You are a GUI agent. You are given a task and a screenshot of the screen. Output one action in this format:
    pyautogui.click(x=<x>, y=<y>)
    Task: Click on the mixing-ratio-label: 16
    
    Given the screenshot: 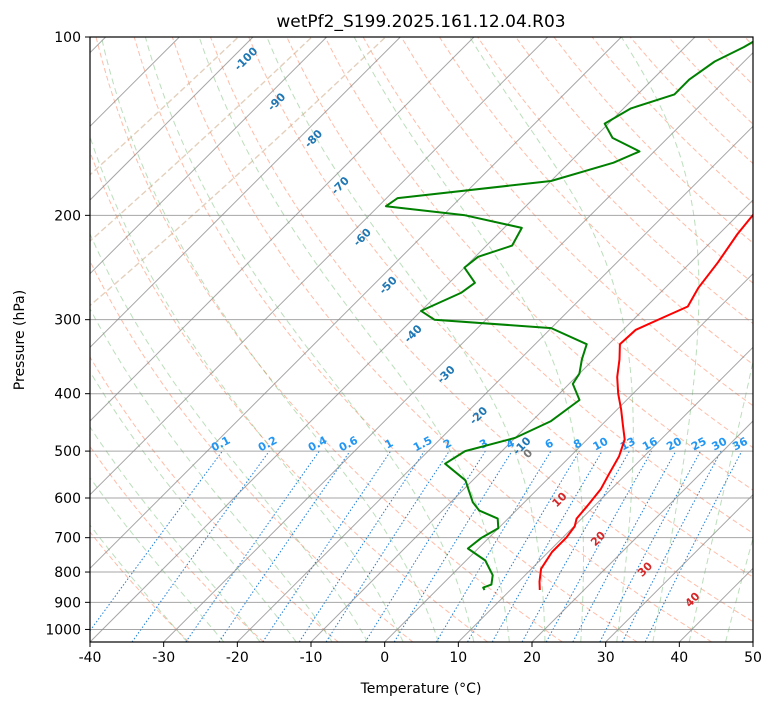 What is the action you would take?
    pyautogui.click(x=650, y=444)
    